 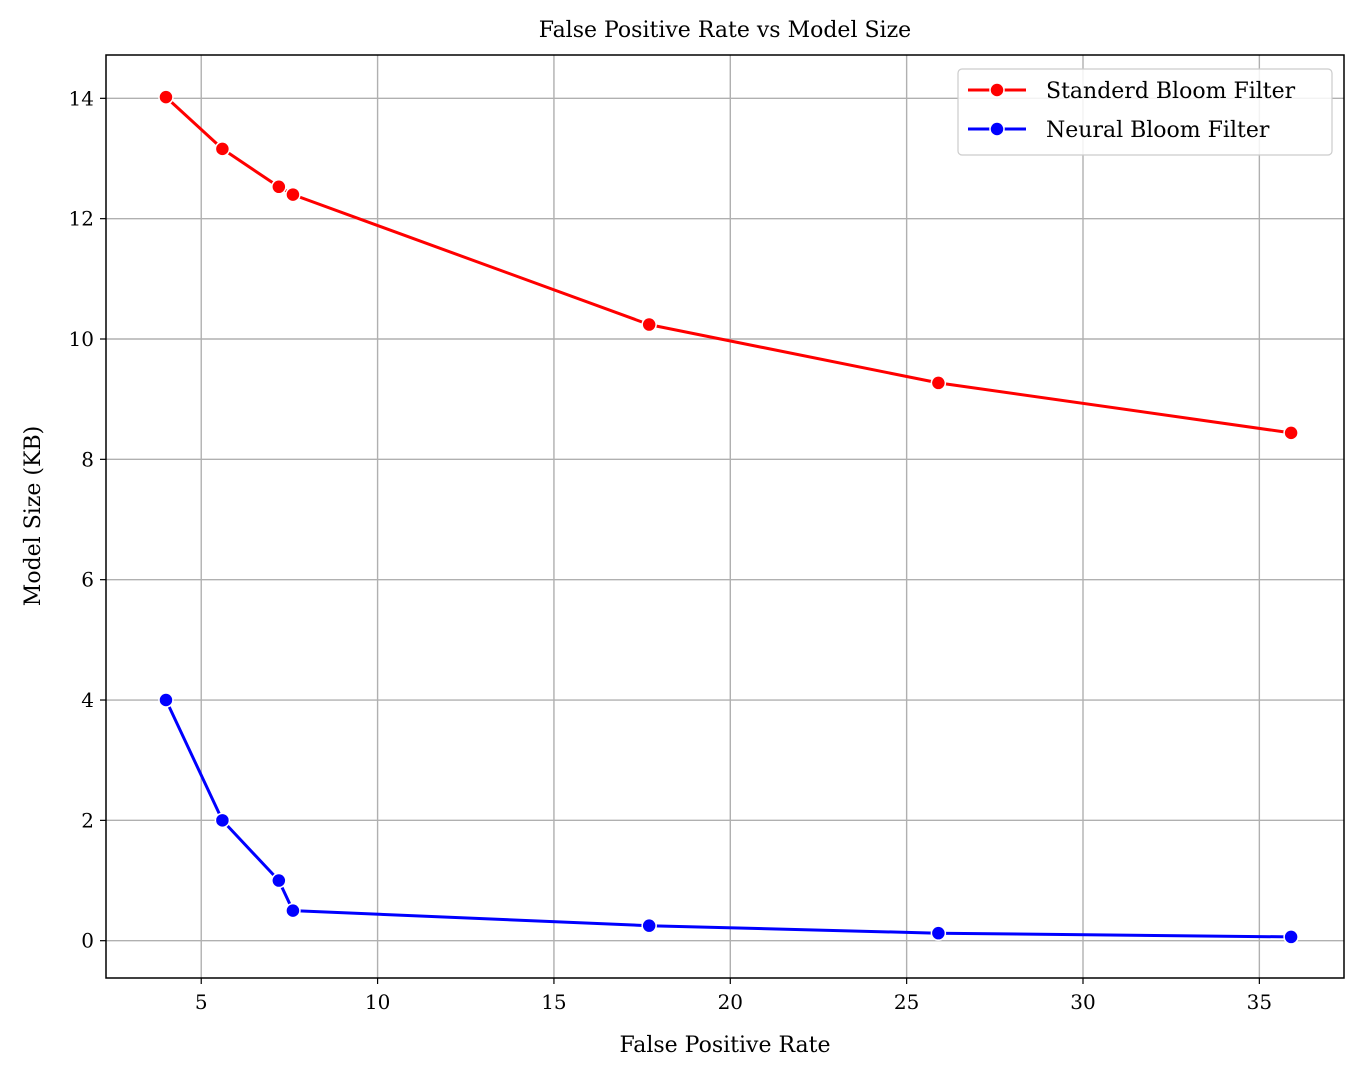 What do you see at coordinates (724, 1045) in the screenshot?
I see `x-axis-label: False Positive Rate` at bounding box center [724, 1045].